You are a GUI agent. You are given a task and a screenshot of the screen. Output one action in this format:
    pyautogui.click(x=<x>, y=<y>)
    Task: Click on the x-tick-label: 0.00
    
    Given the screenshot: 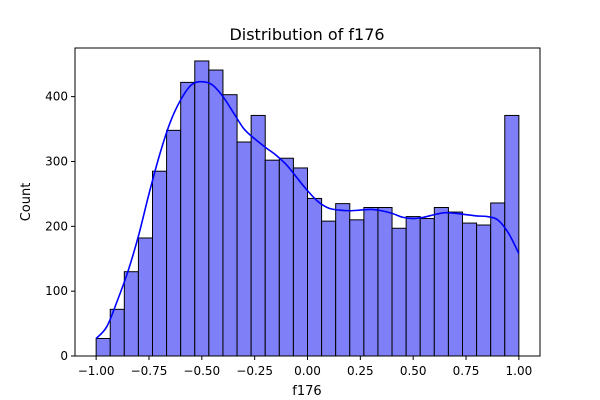 What is the action you would take?
    pyautogui.click(x=307, y=371)
    